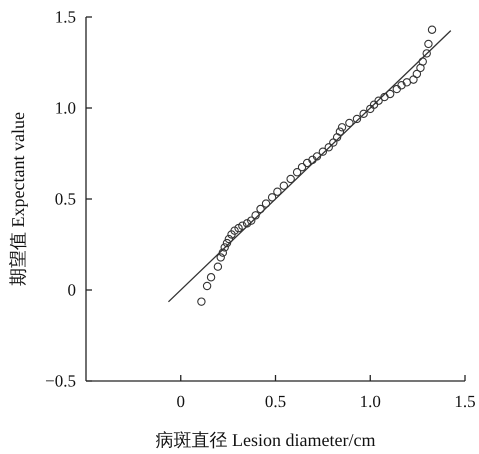 The width and height of the screenshot is (479, 454). What do you see at coordinates (465, 402) in the screenshot?
I see `x-tick-label: 1.5` at bounding box center [465, 402].